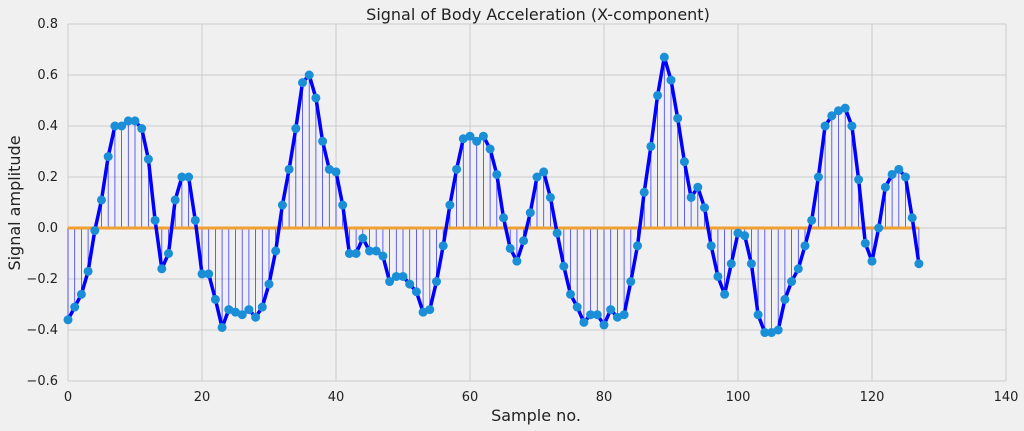  Describe the element at coordinates (47, 177) in the screenshot. I see `y-tick-label: 0.2` at that location.